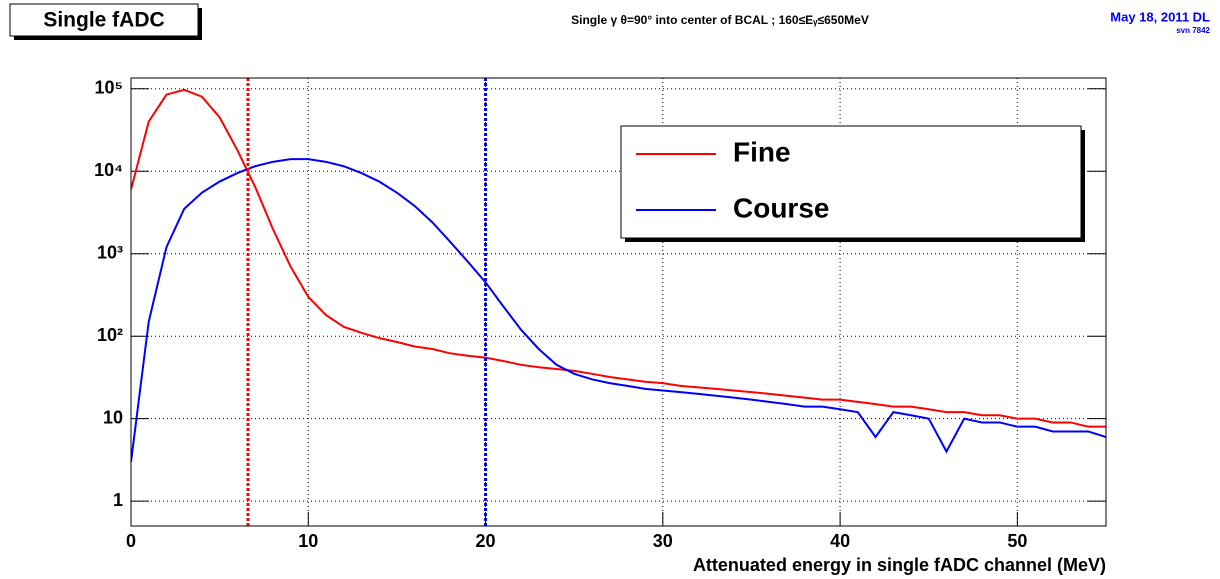 The width and height of the screenshot is (1220, 579). What do you see at coordinates (110, 252) in the screenshot?
I see `y-tick-label: 10³` at bounding box center [110, 252].